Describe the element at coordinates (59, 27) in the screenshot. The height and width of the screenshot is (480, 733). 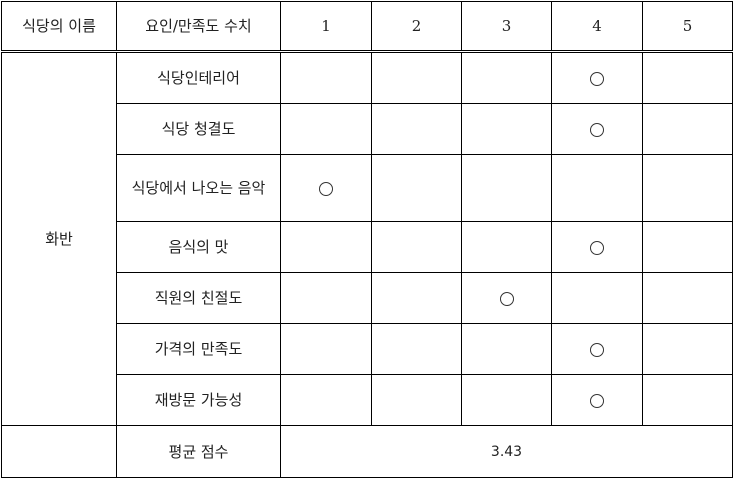
I see `header-restaurant-name: 식당의 이름` at that location.